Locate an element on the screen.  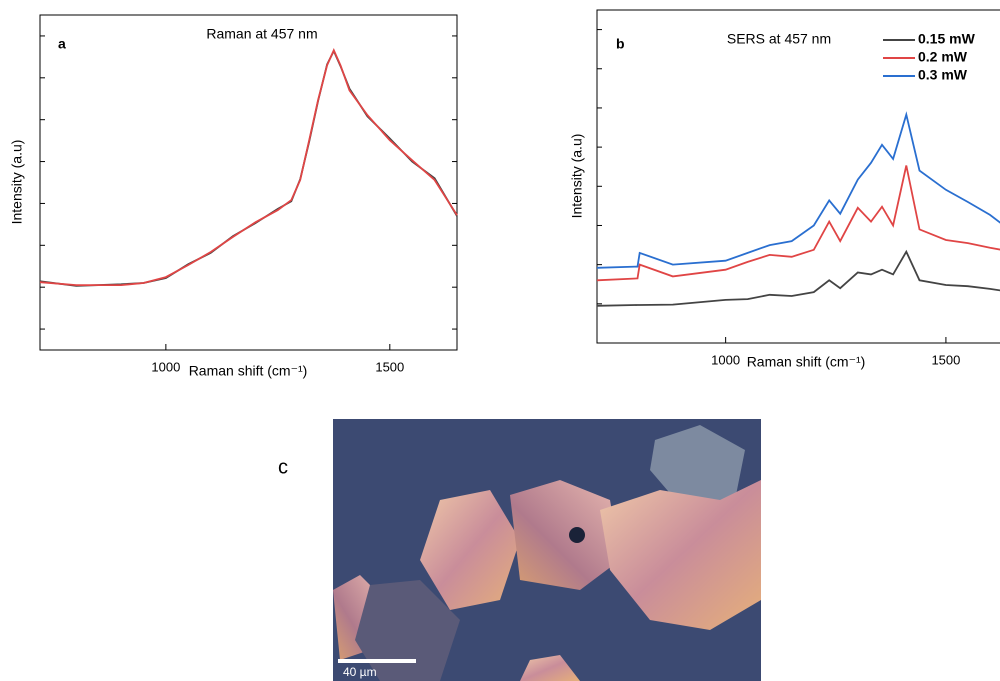
chart-title: Raman at 457 nm is located at coordinates (261, 34).